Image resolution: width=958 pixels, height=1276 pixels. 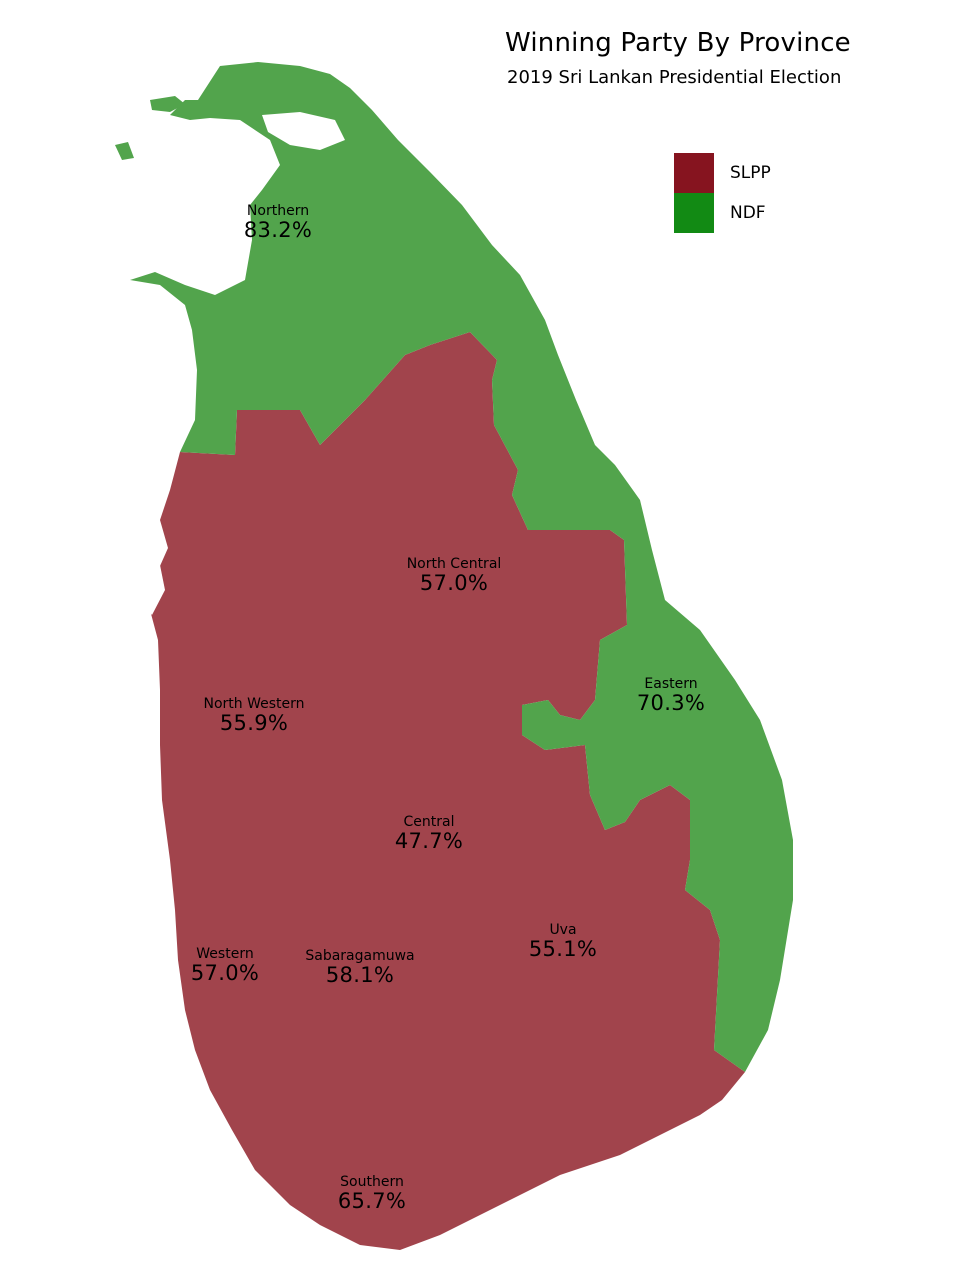 What do you see at coordinates (254, 723) in the screenshot?
I see `province-percent: 55.9%` at bounding box center [254, 723].